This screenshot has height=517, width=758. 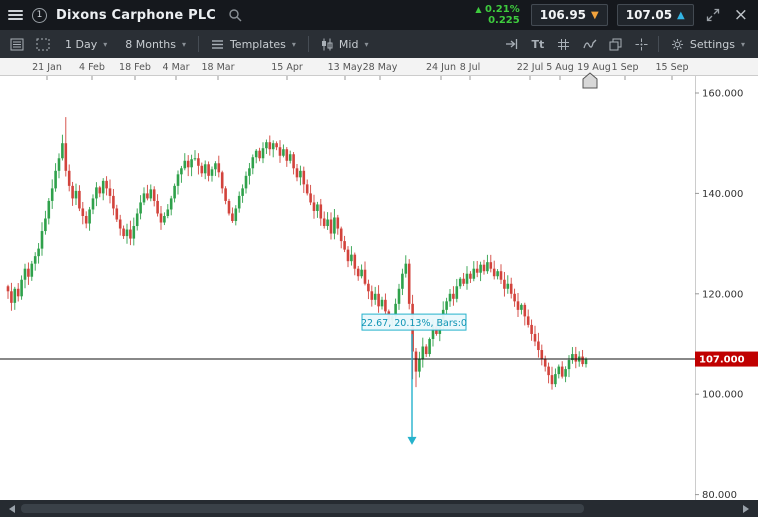 What do you see at coordinates (719, 495) in the screenshot?
I see `svg-text: 80.000` at bounding box center [719, 495].